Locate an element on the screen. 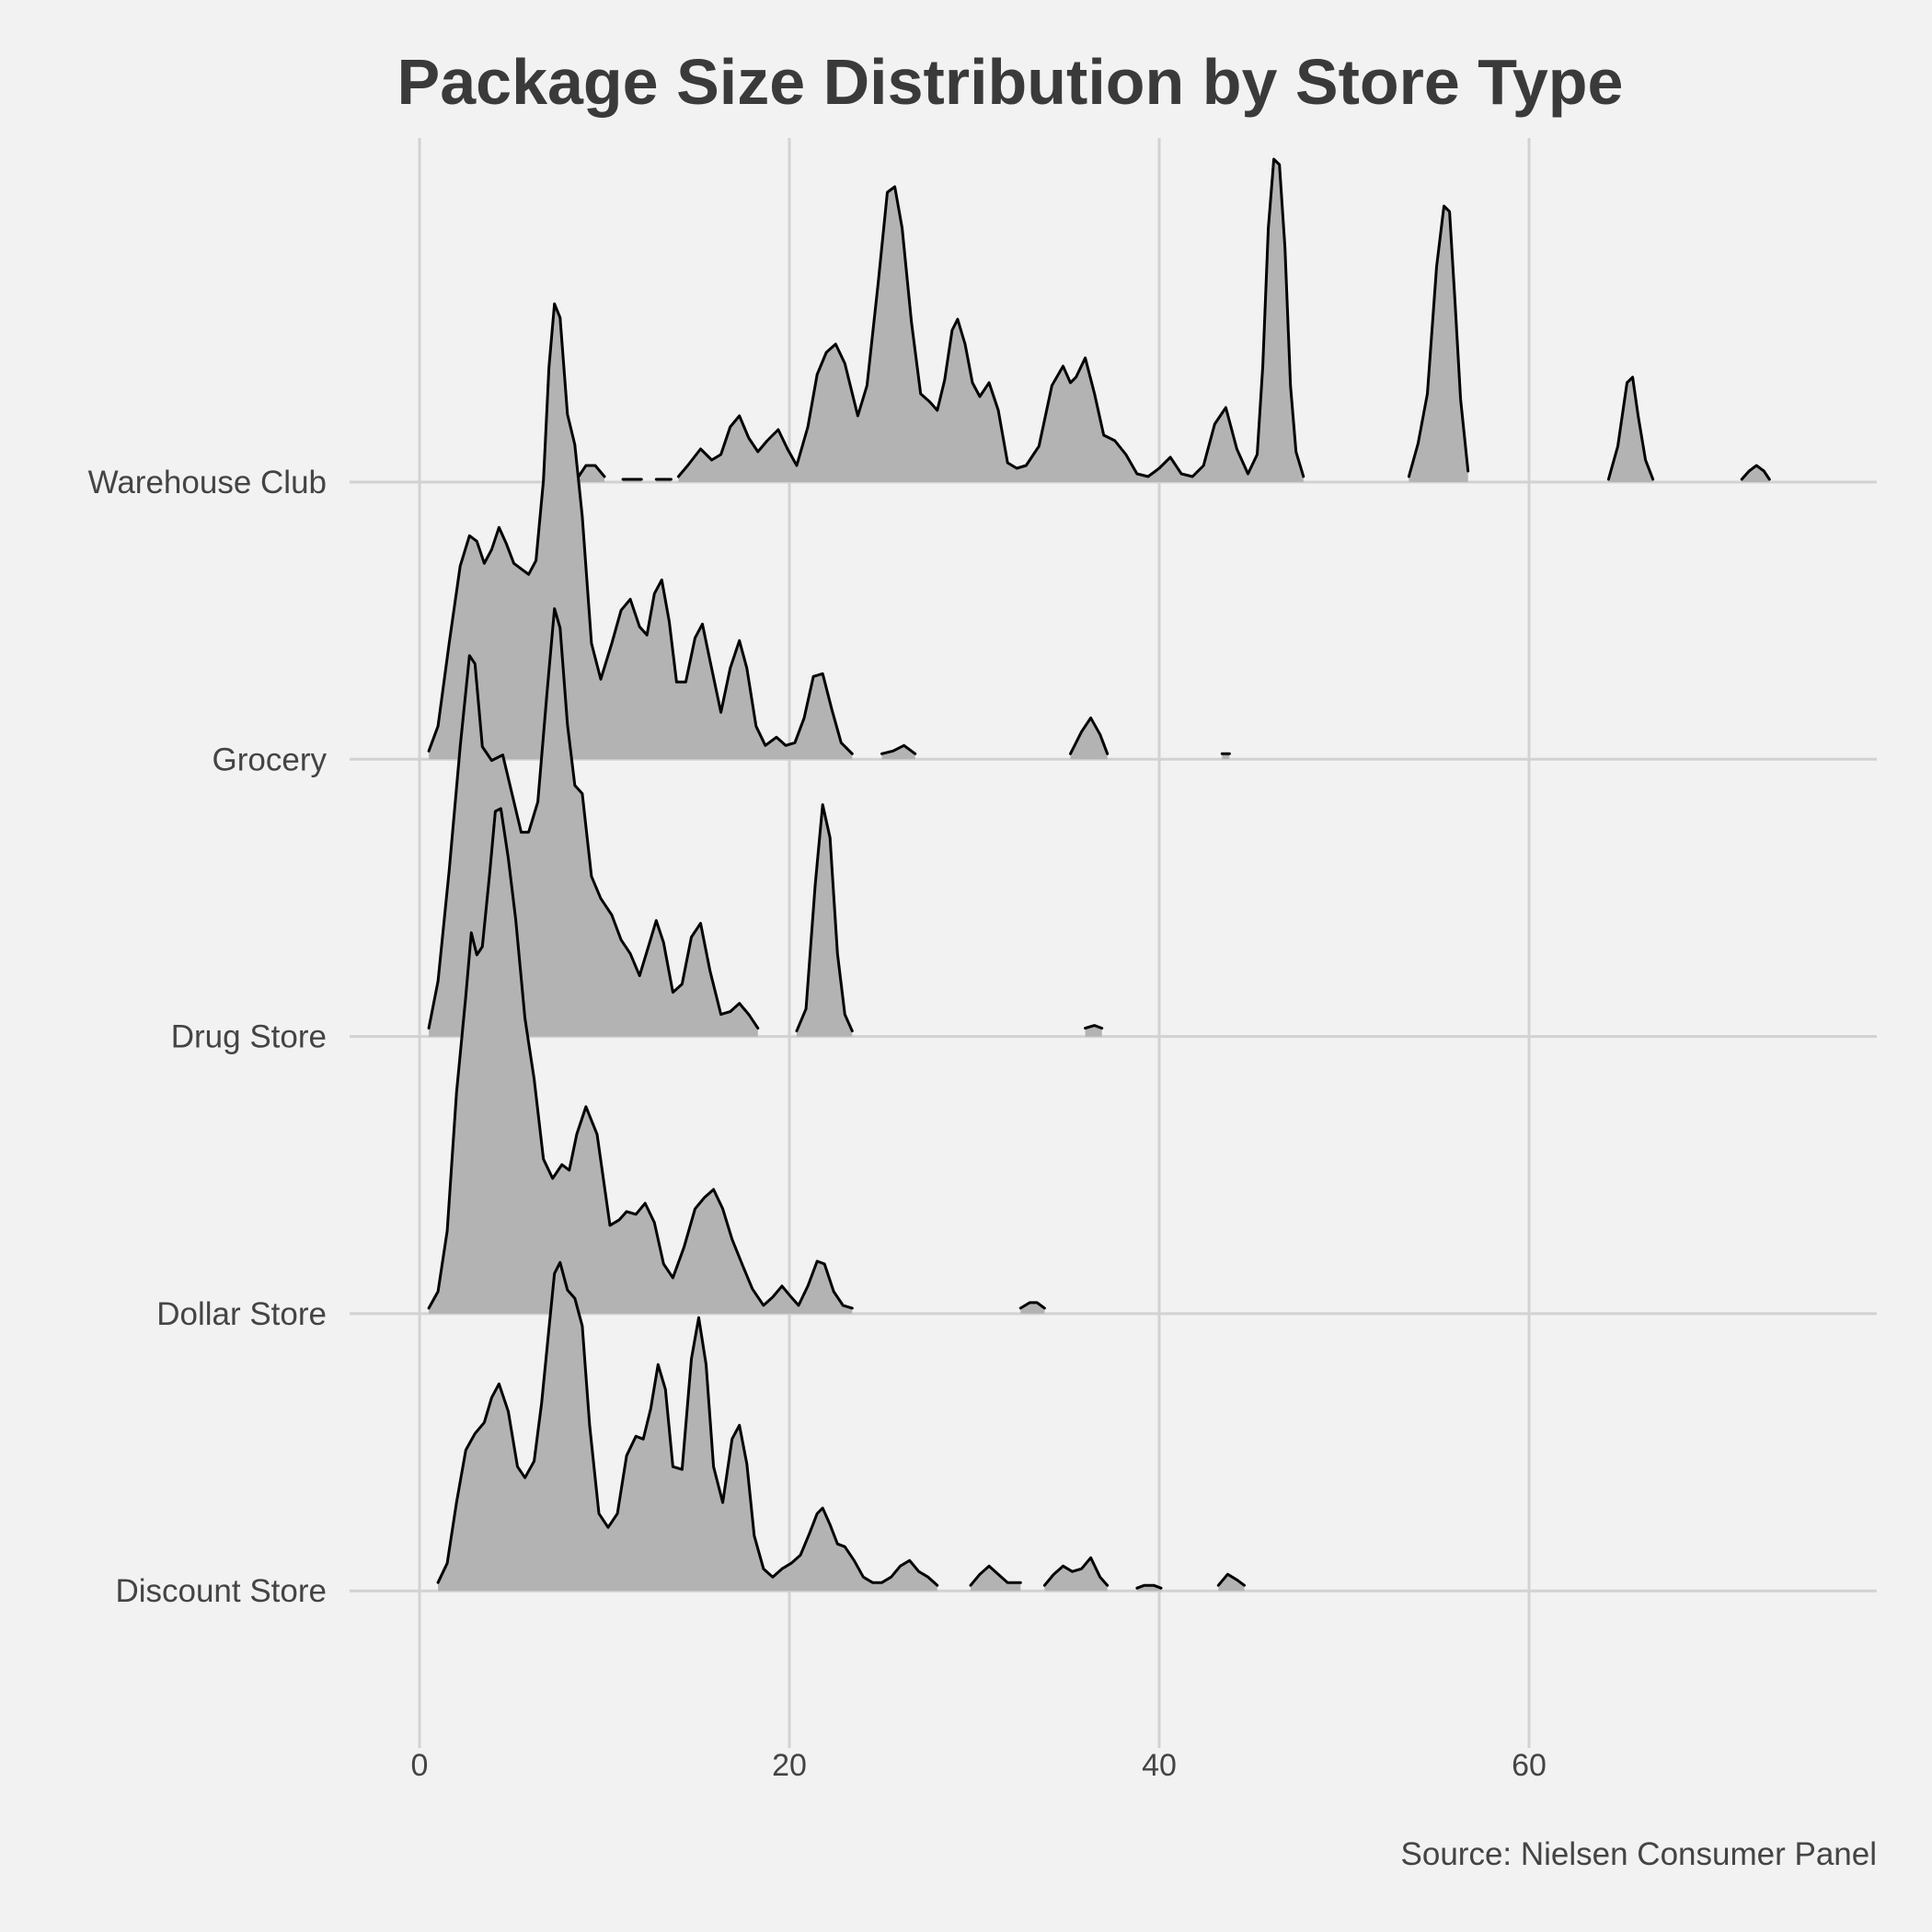  ridge-discount-store is located at coordinates (841, 1426).